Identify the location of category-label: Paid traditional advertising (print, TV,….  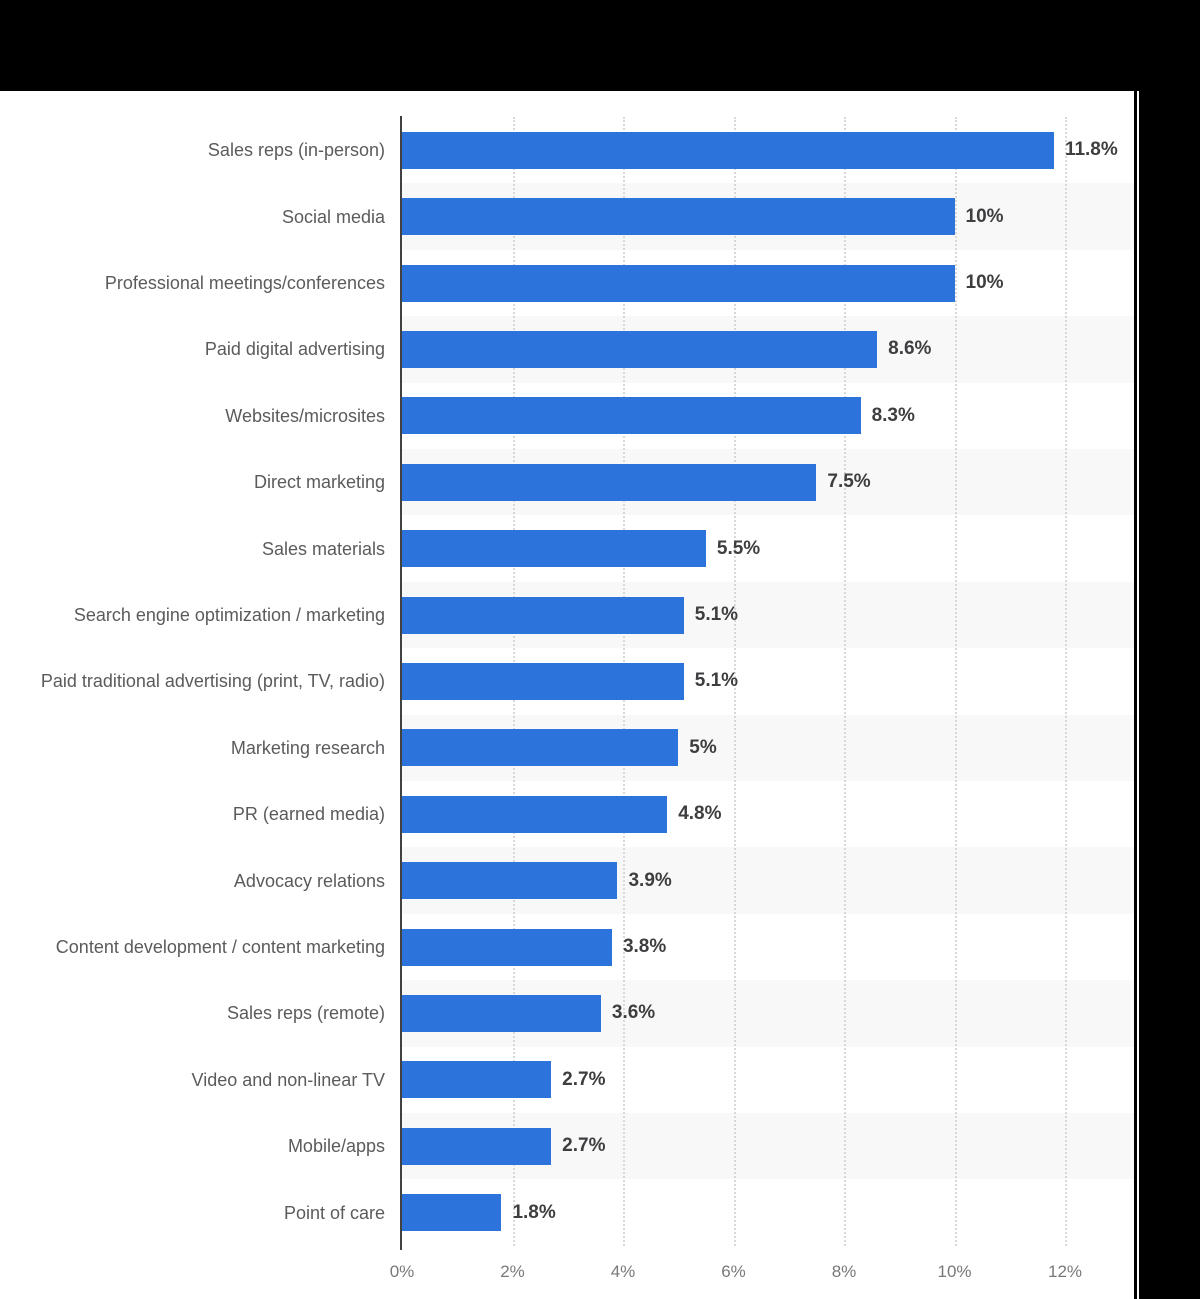
(212, 681).